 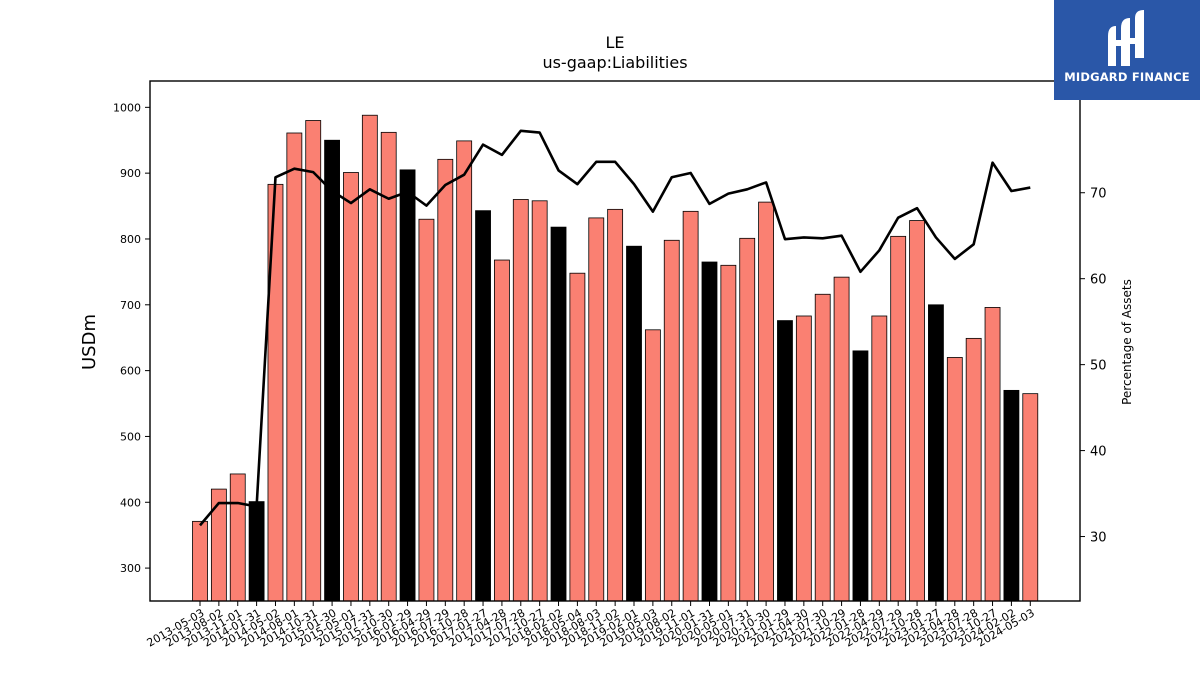 What do you see at coordinates (1127, 77) in the screenshot?
I see `brand-name: MIDGARD FINANCE` at bounding box center [1127, 77].